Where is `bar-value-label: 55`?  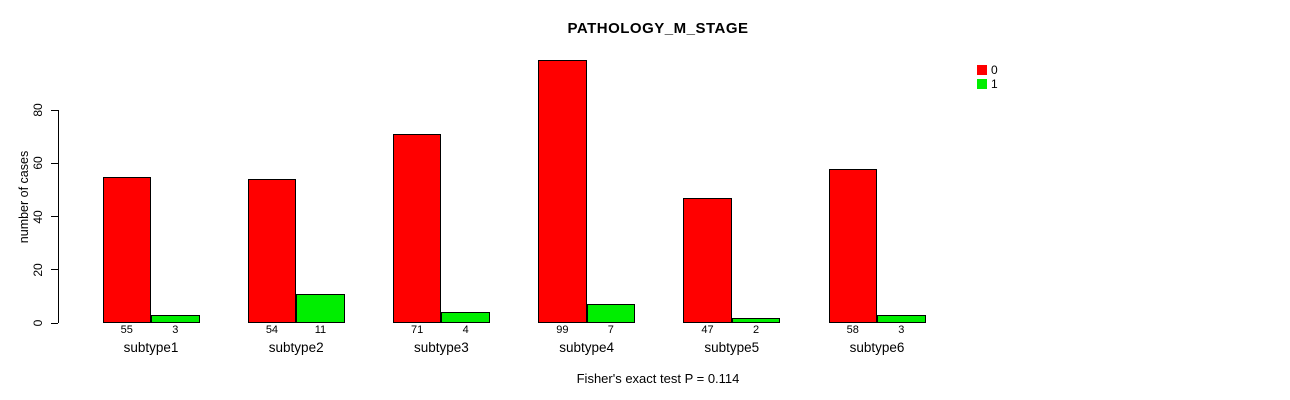 bar-value-label: 55 is located at coordinates (126, 330).